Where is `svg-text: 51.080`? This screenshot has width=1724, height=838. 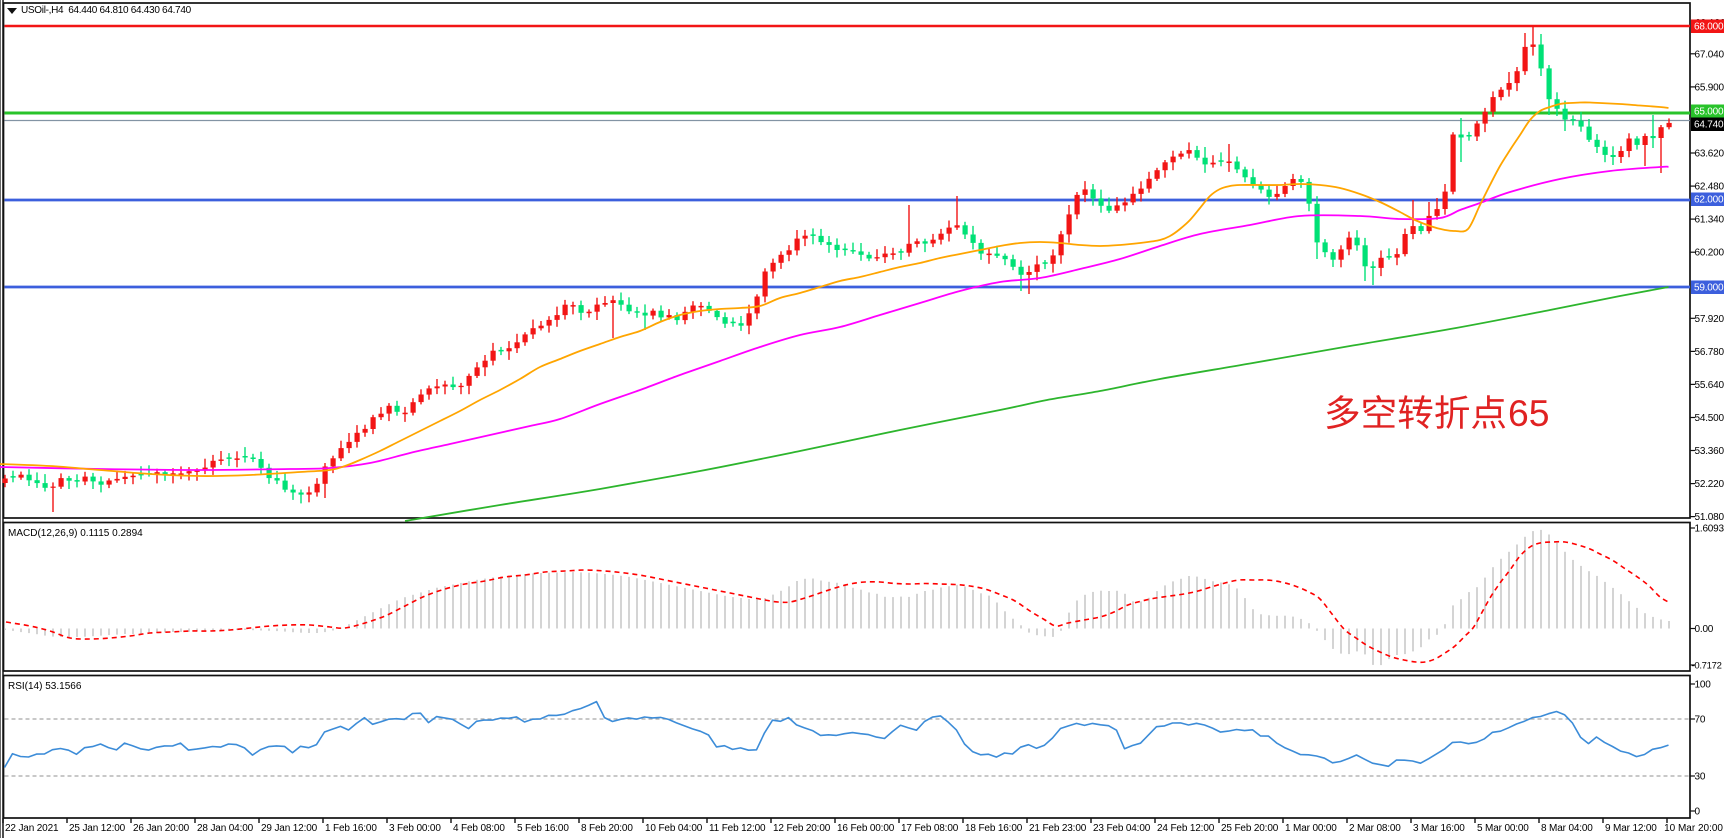
svg-text: 51.080 is located at coordinates (1709, 517).